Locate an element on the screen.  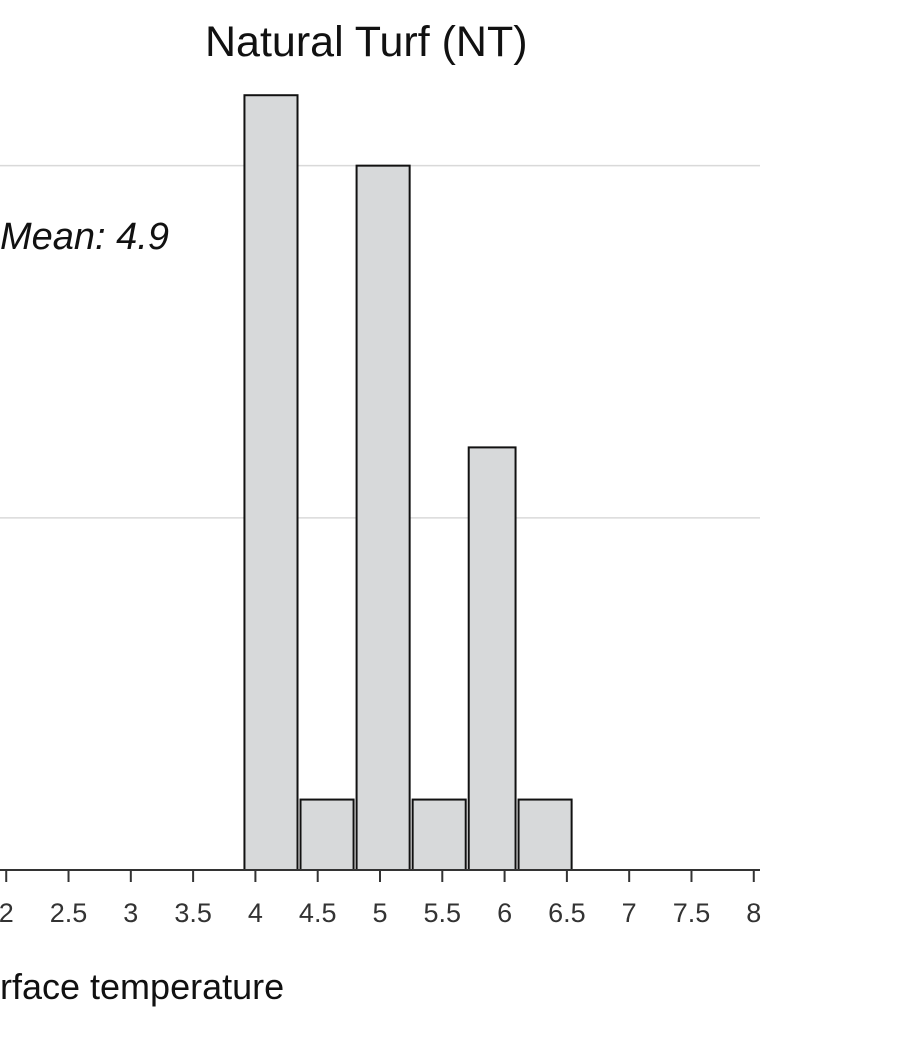
x-tick-label: 7 is located at coordinates (629, 913).